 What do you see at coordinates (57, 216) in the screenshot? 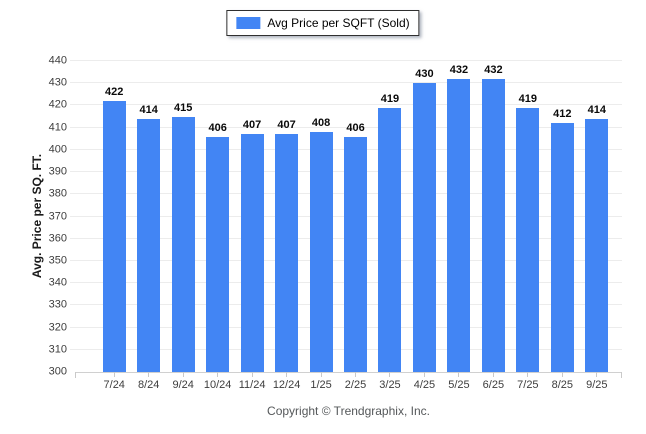
I see `y-tick-label: 370` at bounding box center [57, 216].